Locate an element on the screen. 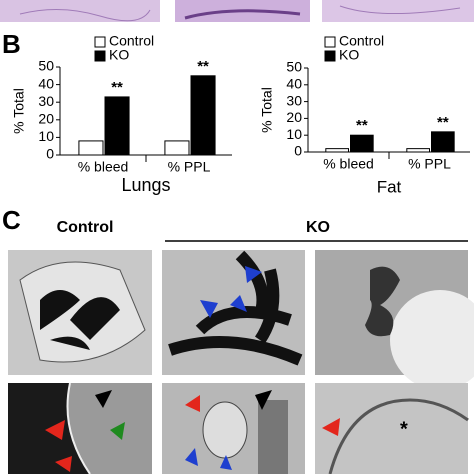 The height and width of the screenshot is (474, 474). group-label: KO is located at coordinates (318, 227).